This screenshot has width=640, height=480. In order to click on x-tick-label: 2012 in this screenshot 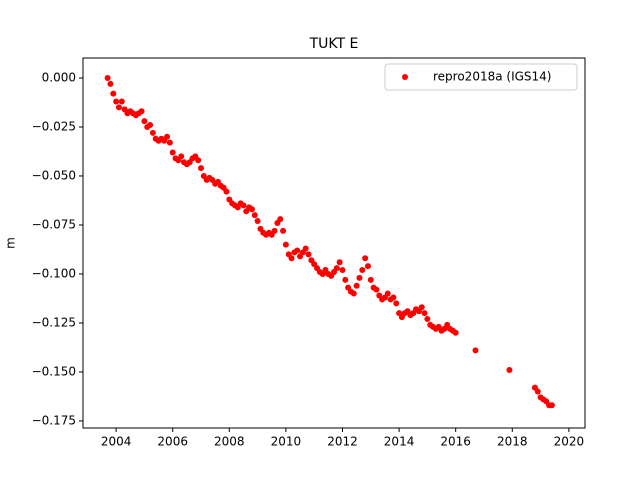, I will do `click(342, 442)`.